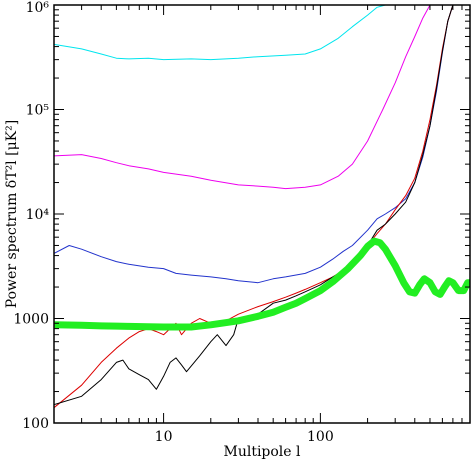  I want to click on y-tick-label: 10⁵, so click(38, 111).